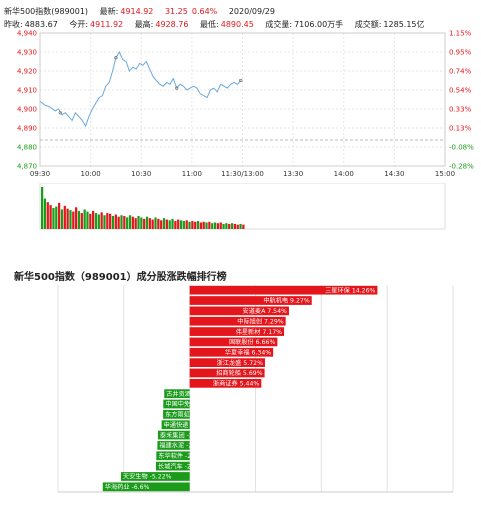 Image resolution: width=481 pixels, height=510 pixels. I want to click on rank-bar-label: 浙江龙盛 5.72%, so click(240, 363).